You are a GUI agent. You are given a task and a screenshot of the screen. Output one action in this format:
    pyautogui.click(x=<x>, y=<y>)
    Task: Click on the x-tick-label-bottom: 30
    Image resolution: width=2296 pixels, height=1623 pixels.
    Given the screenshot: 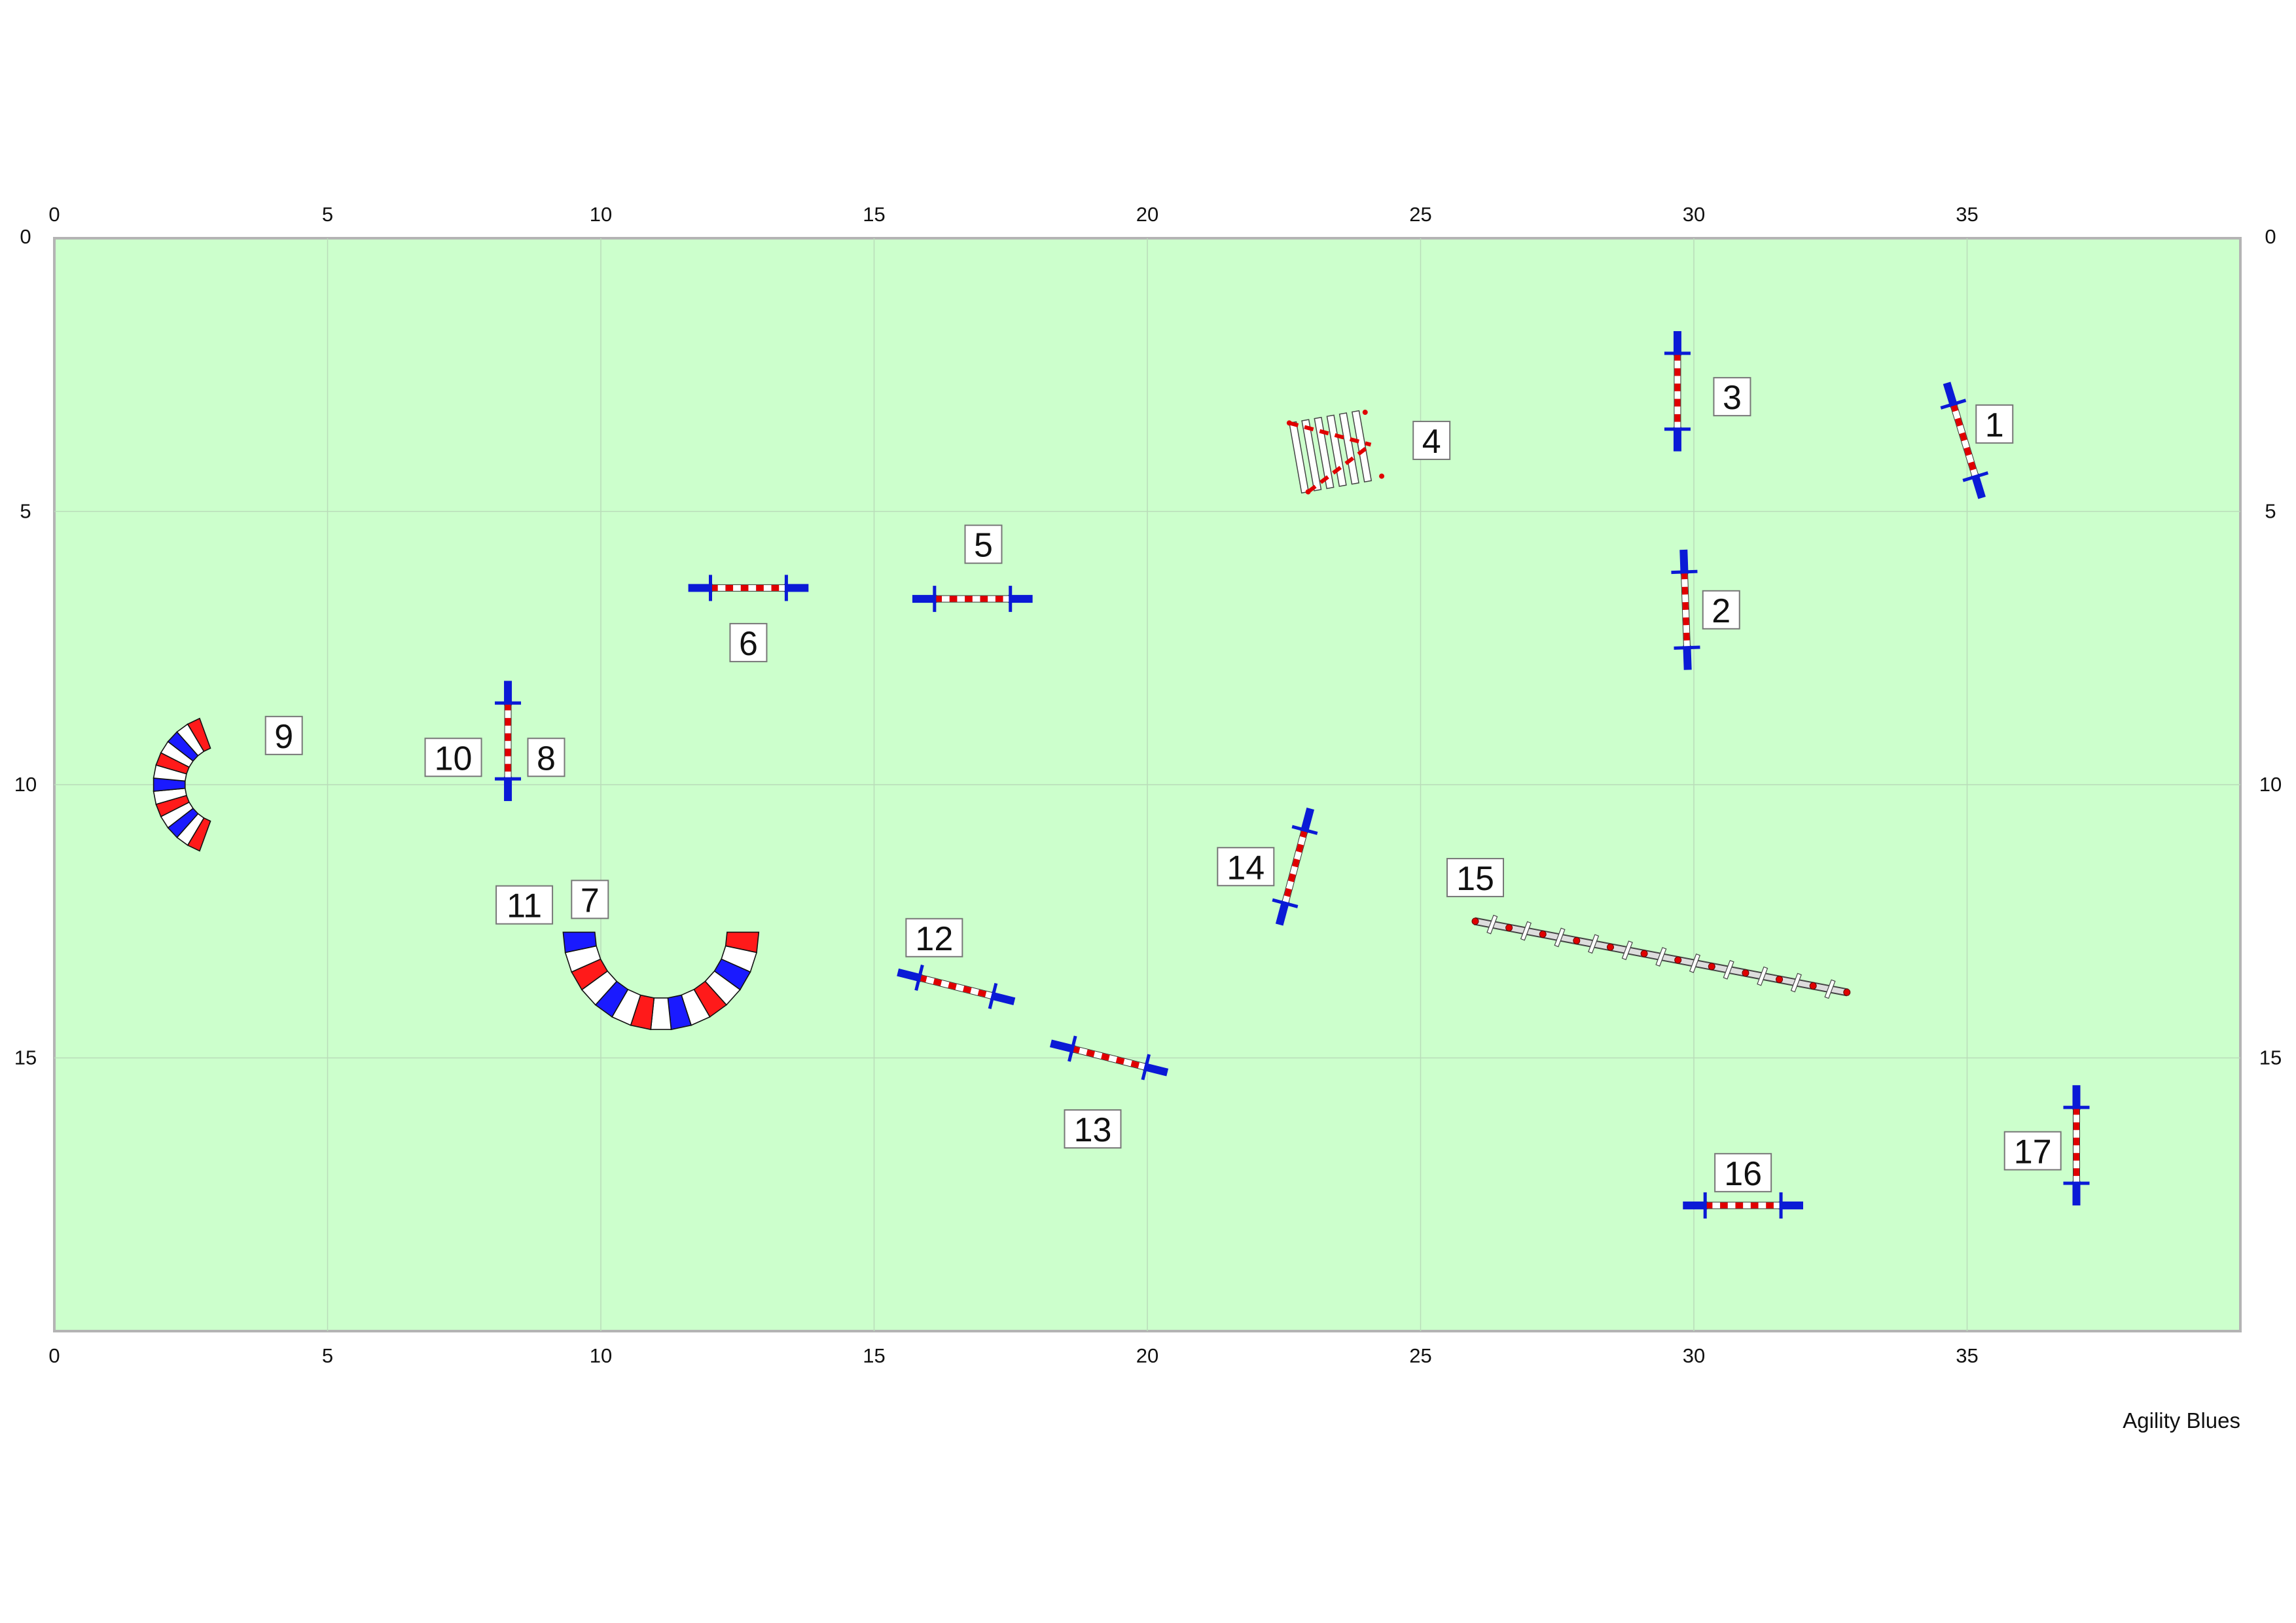 What is the action you would take?
    pyautogui.click(x=1694, y=1356)
    